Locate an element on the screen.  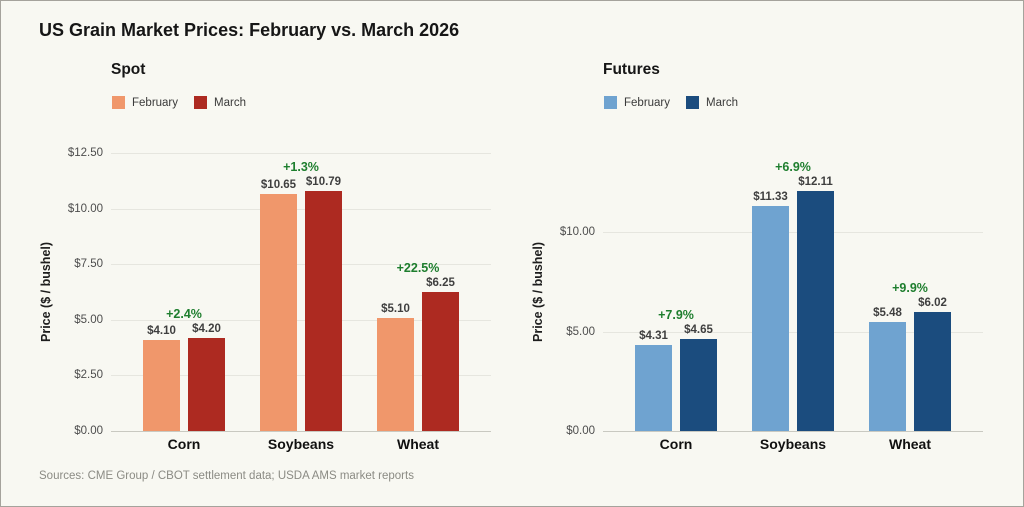
y-tick-label: $7.50 is located at coordinates (88, 264).